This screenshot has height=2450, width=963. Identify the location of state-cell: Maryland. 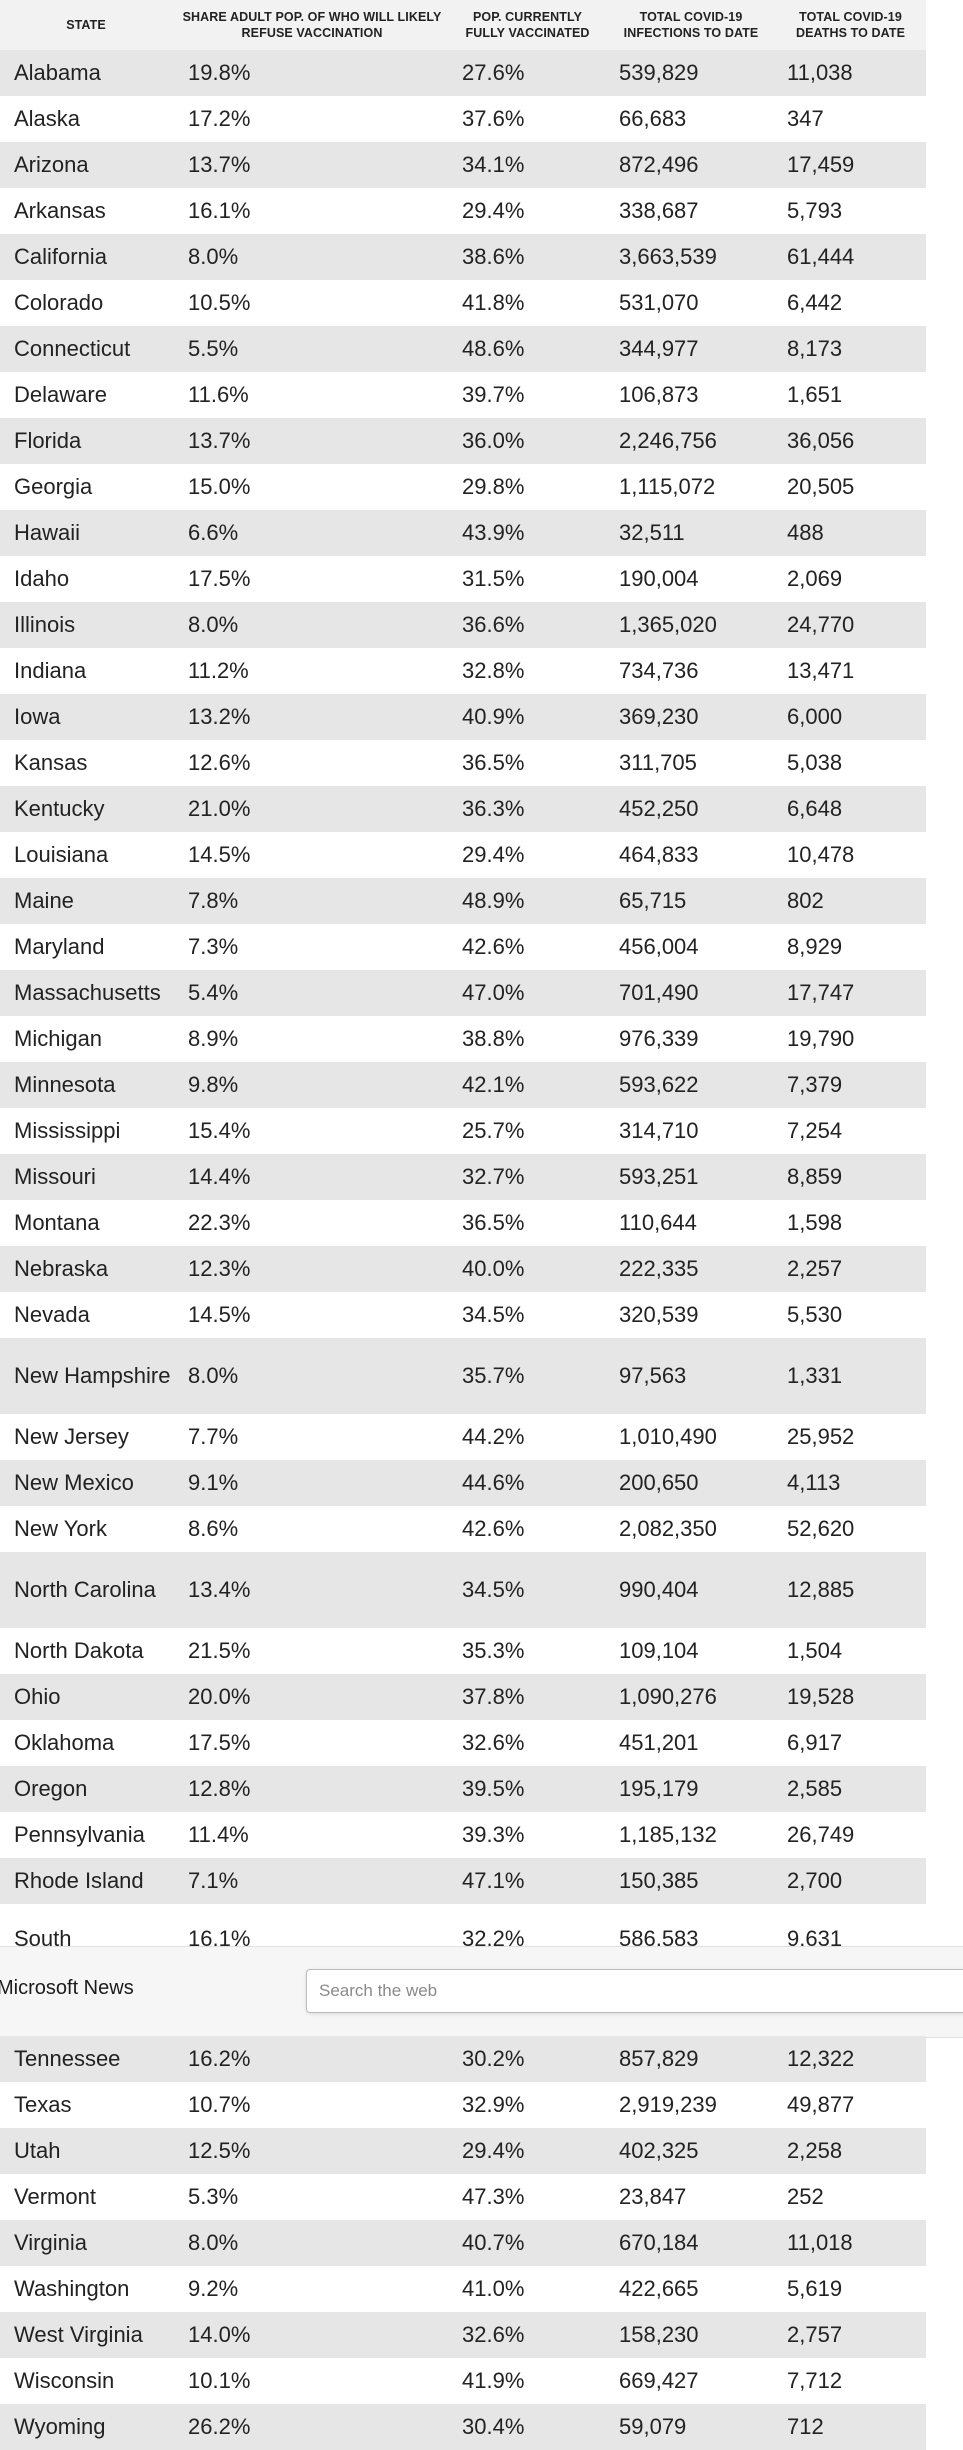
(59, 946).